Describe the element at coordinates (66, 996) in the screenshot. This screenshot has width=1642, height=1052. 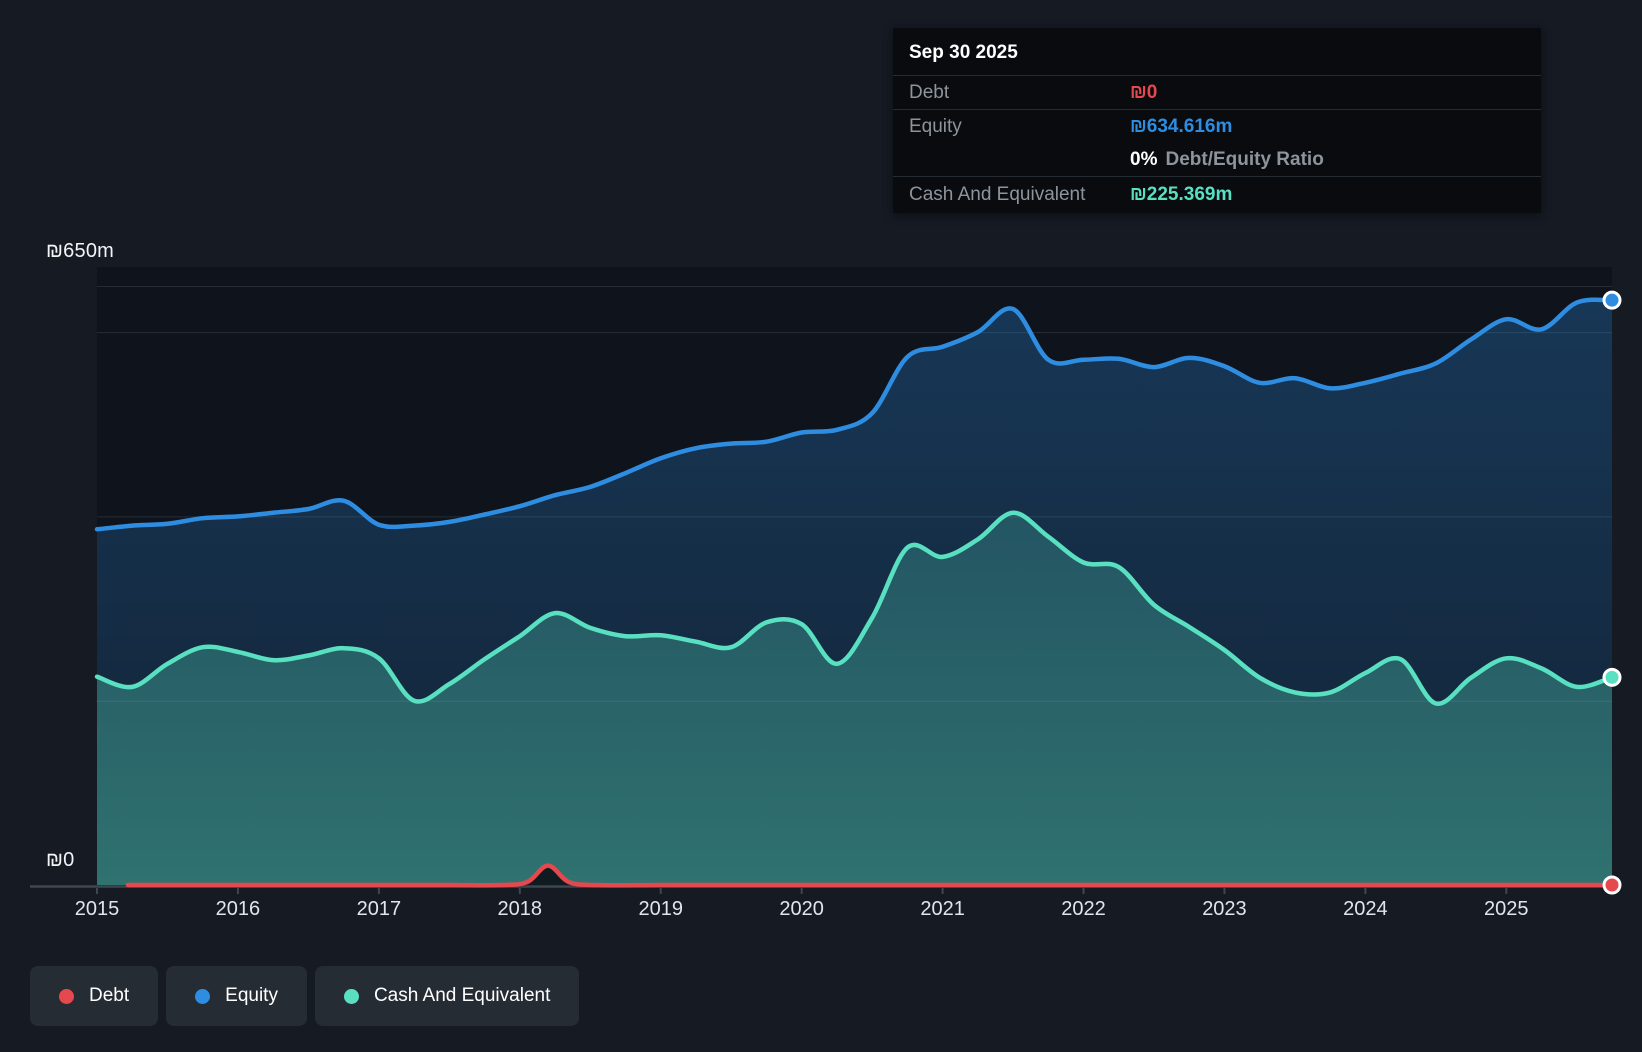
I see `debt-dot-icon` at that location.